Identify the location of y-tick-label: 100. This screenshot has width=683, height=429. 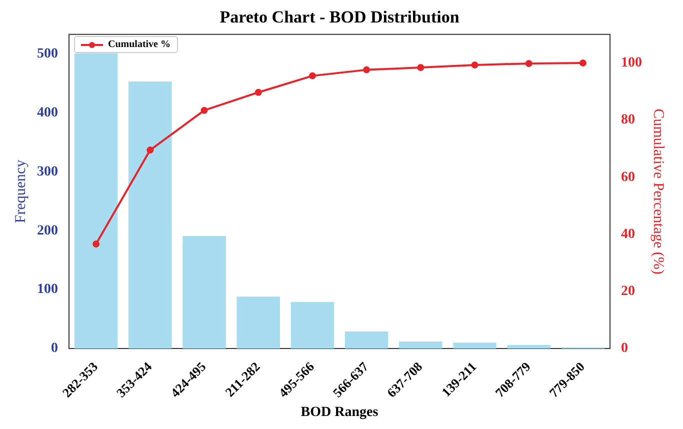
(47, 290).